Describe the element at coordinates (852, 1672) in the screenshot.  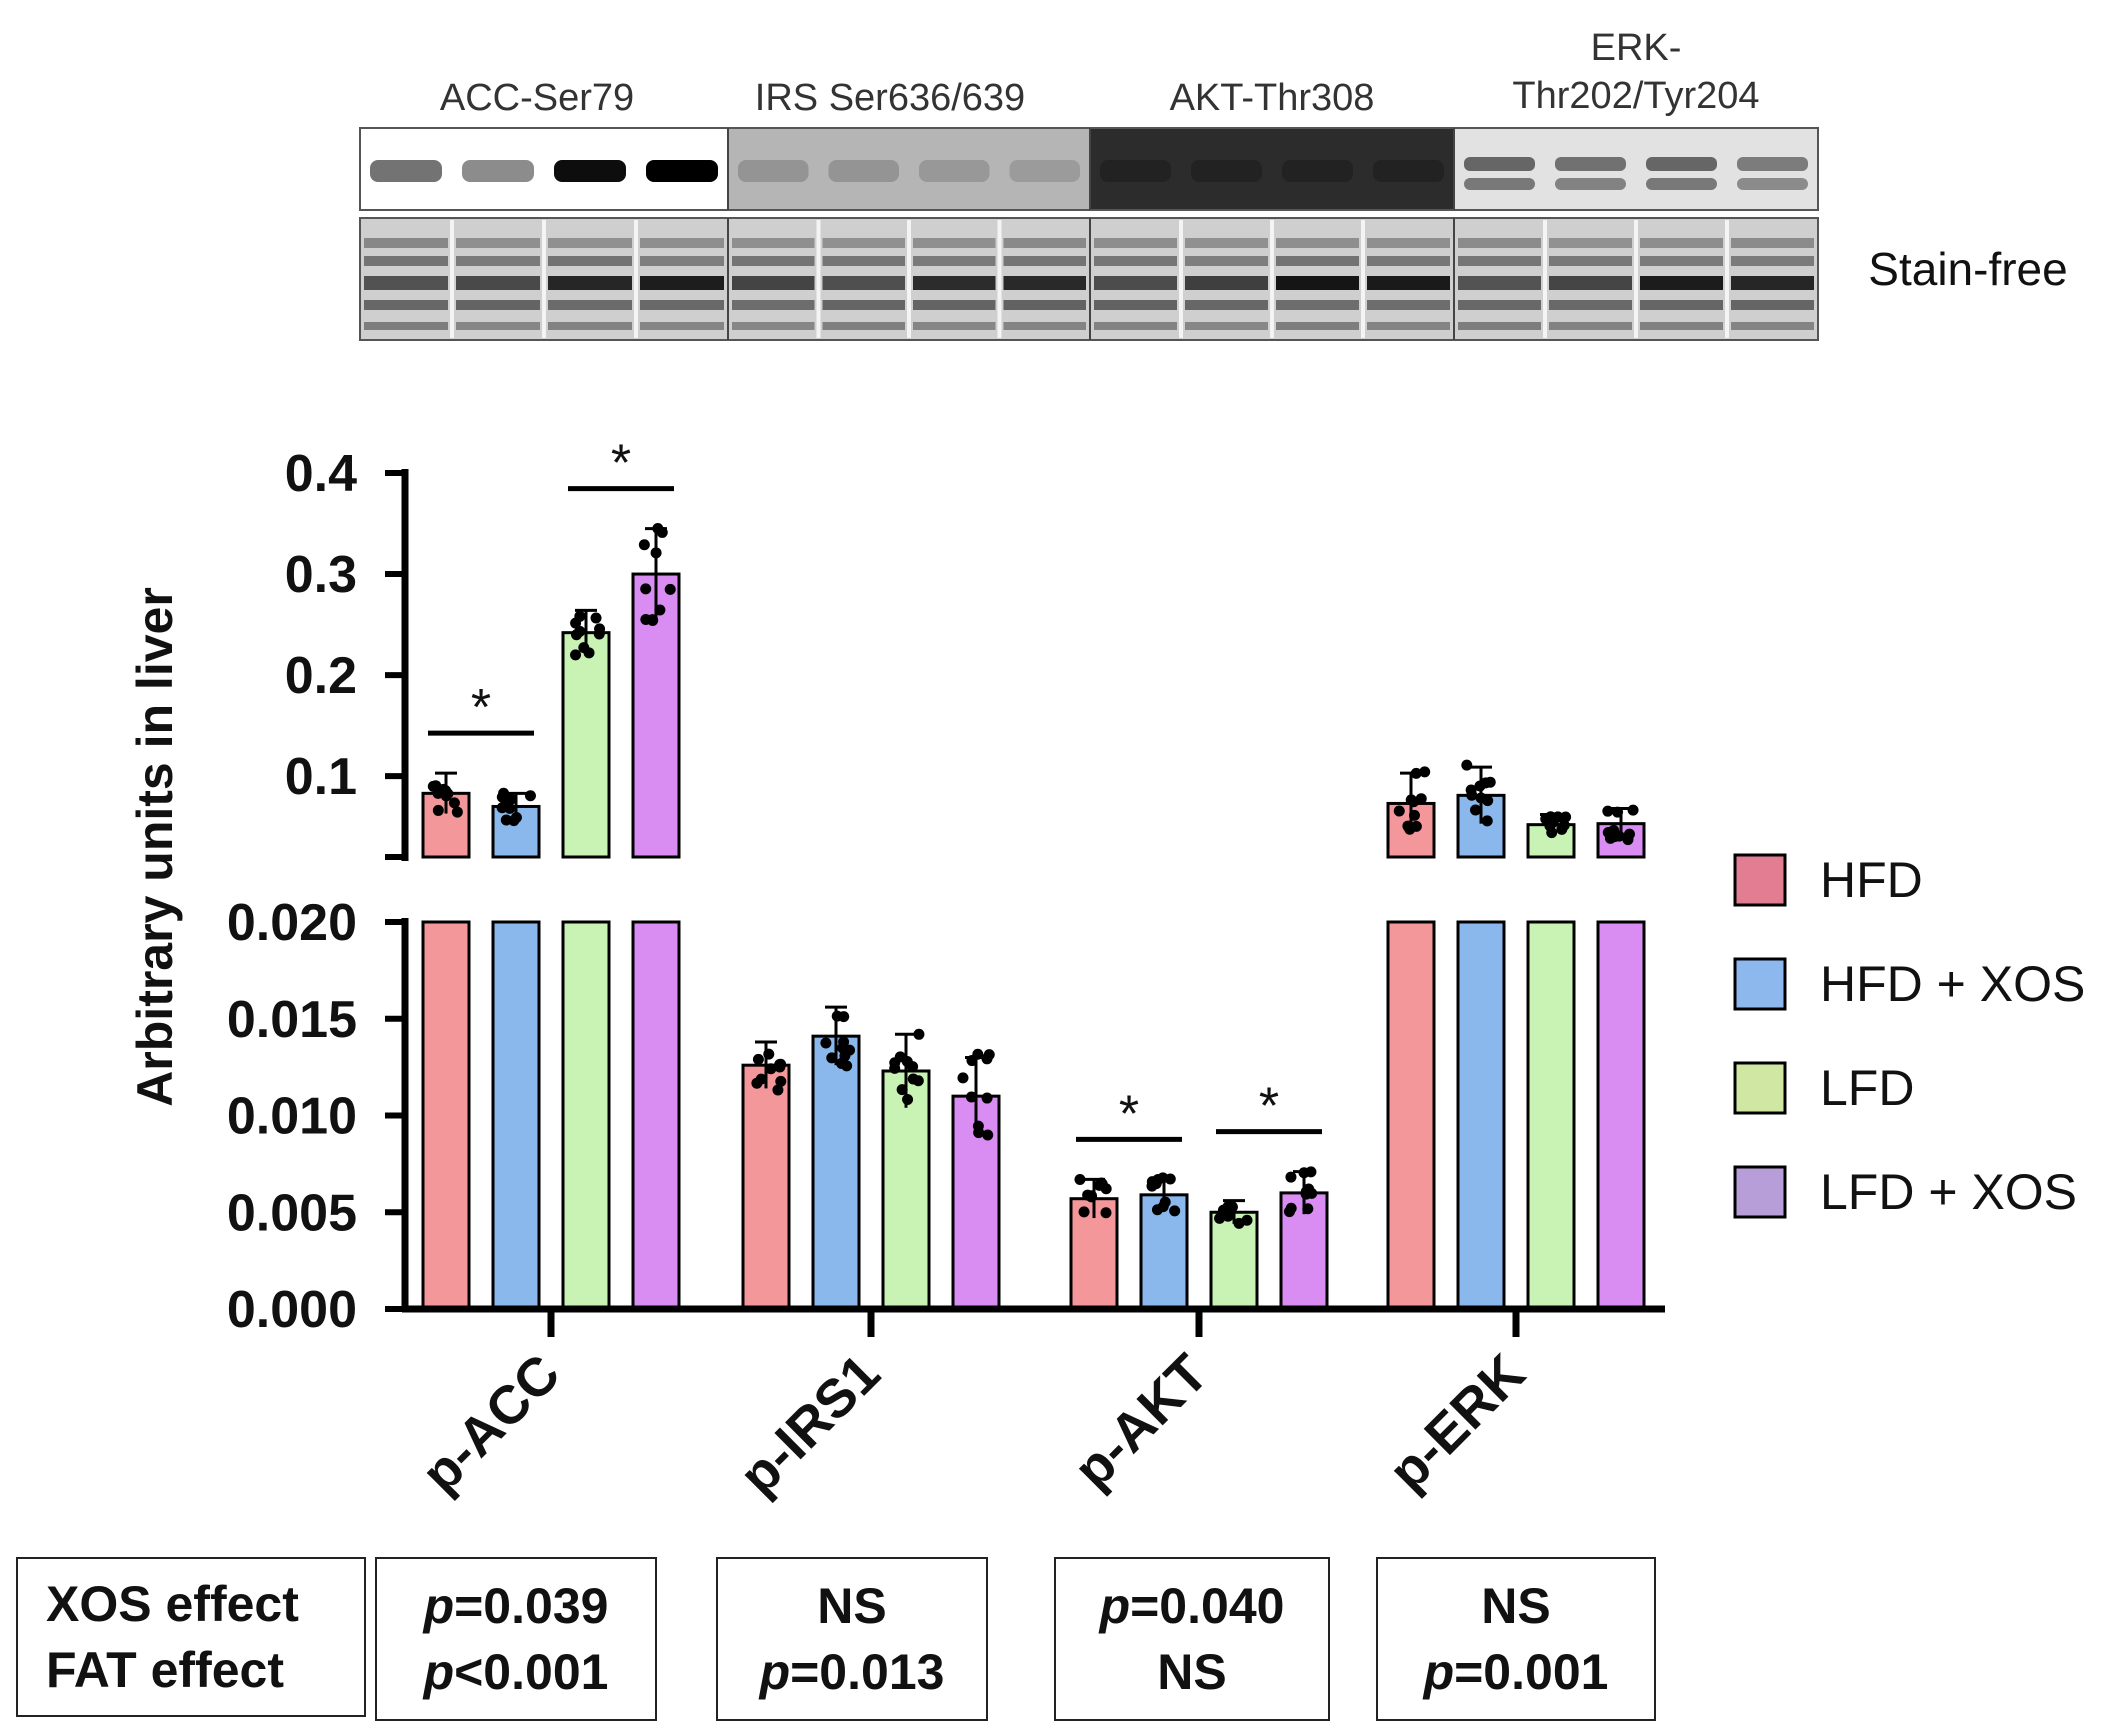
I see `fat-effect-value: p=0.013` at that location.